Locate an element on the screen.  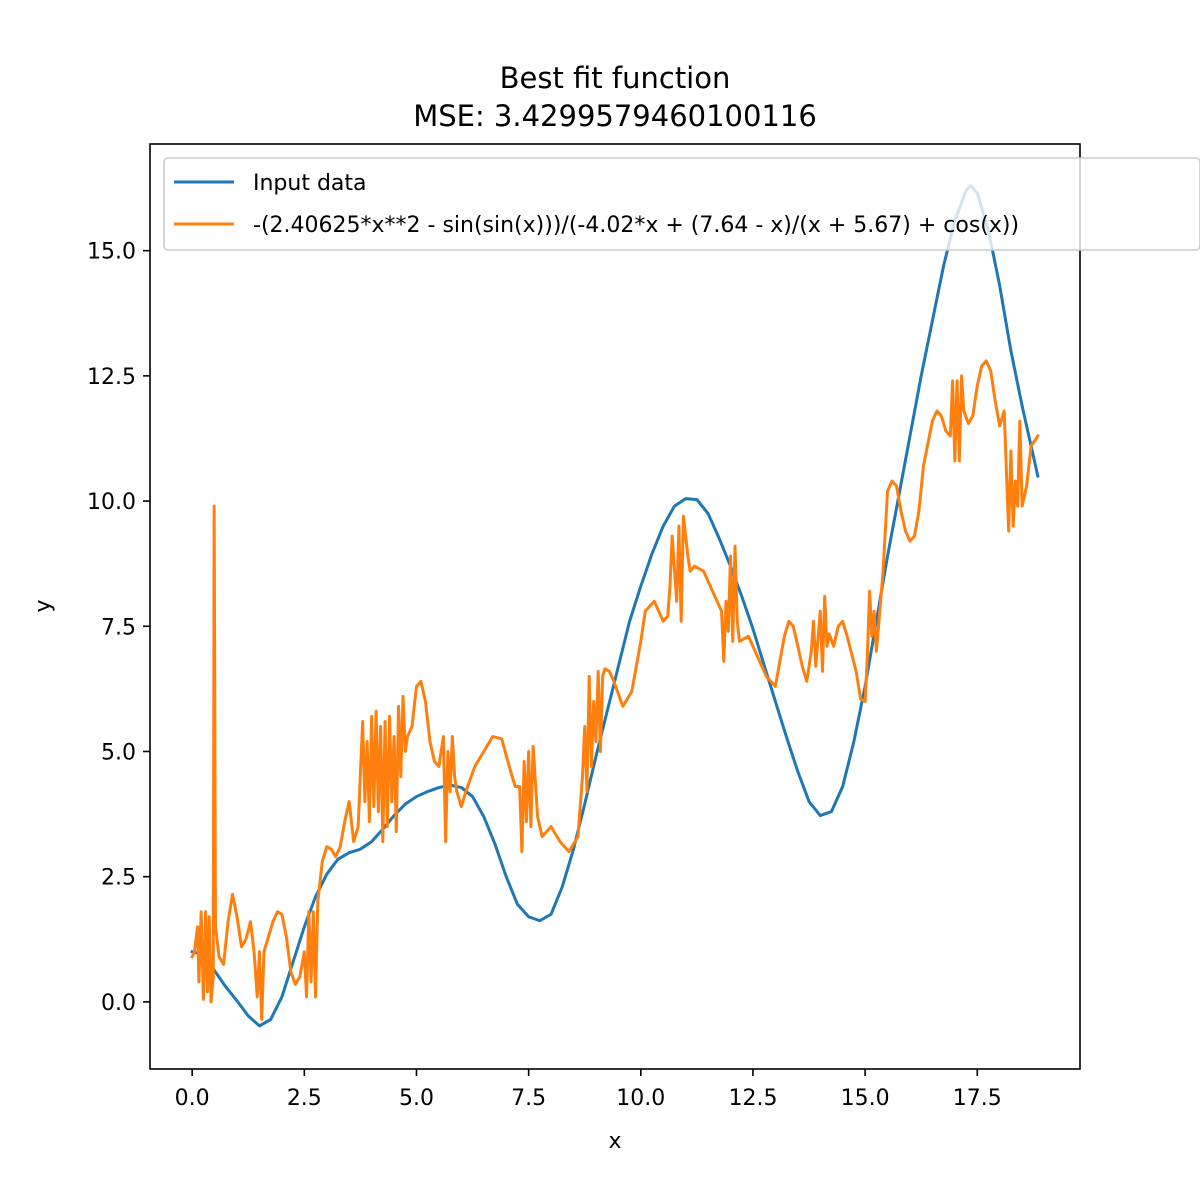
y-tick-label: 10.0 is located at coordinates (111, 502).